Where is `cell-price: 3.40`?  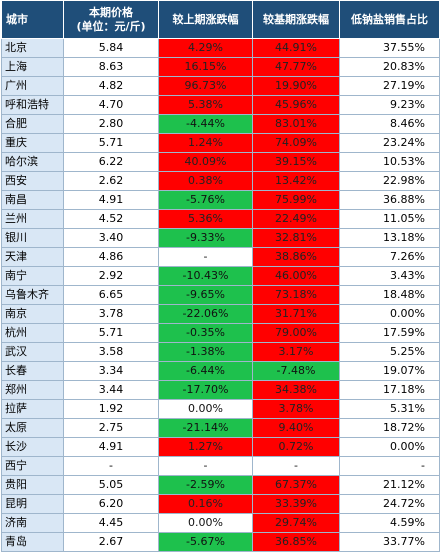 cell-price: 3.40 is located at coordinates (111, 238).